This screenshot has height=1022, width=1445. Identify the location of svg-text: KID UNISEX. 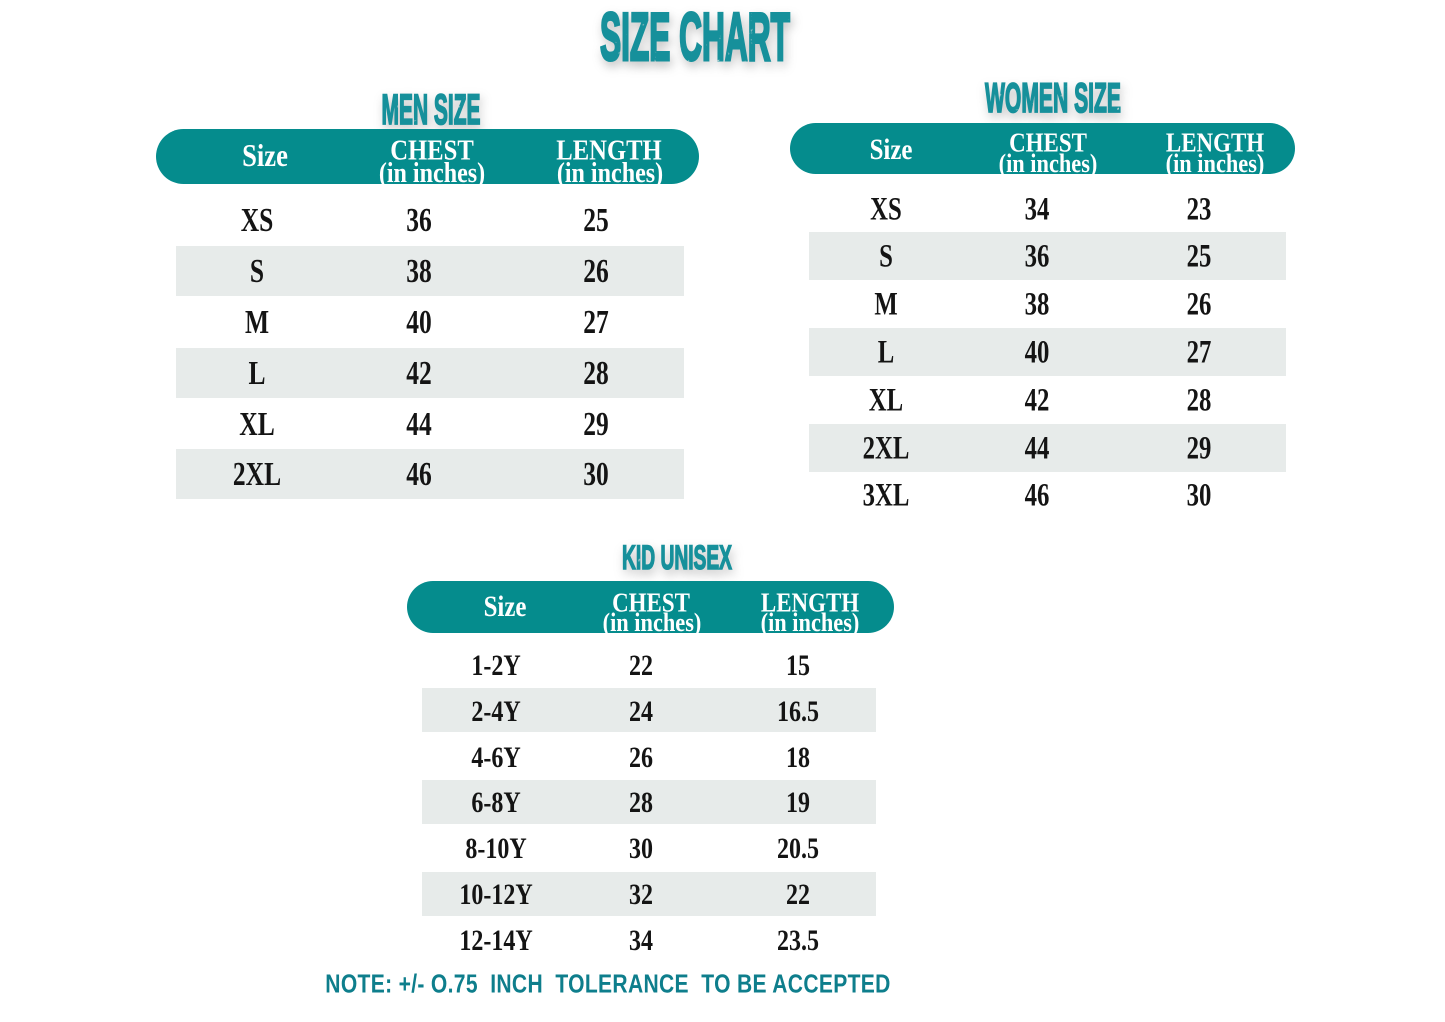
(677, 558).